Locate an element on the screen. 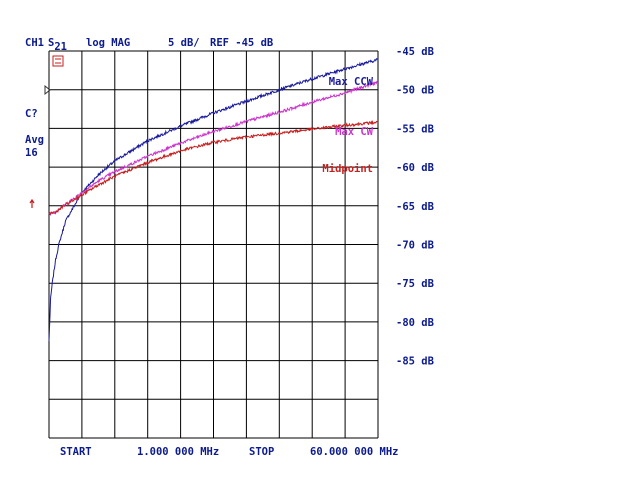 Image resolution: width=640 pixels, height=480 pixels. reference-label: REF -45 dB is located at coordinates (242, 43).